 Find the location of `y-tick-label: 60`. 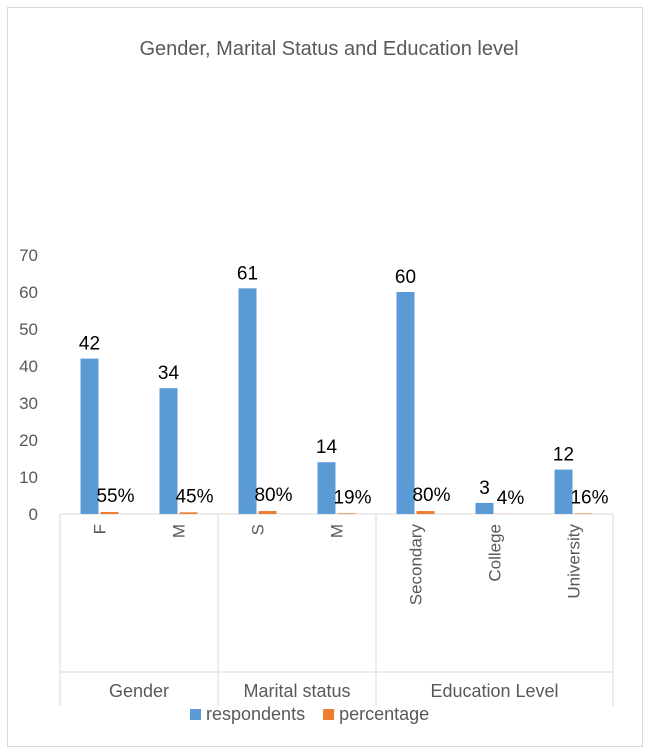

y-tick-label: 60 is located at coordinates (28, 292).